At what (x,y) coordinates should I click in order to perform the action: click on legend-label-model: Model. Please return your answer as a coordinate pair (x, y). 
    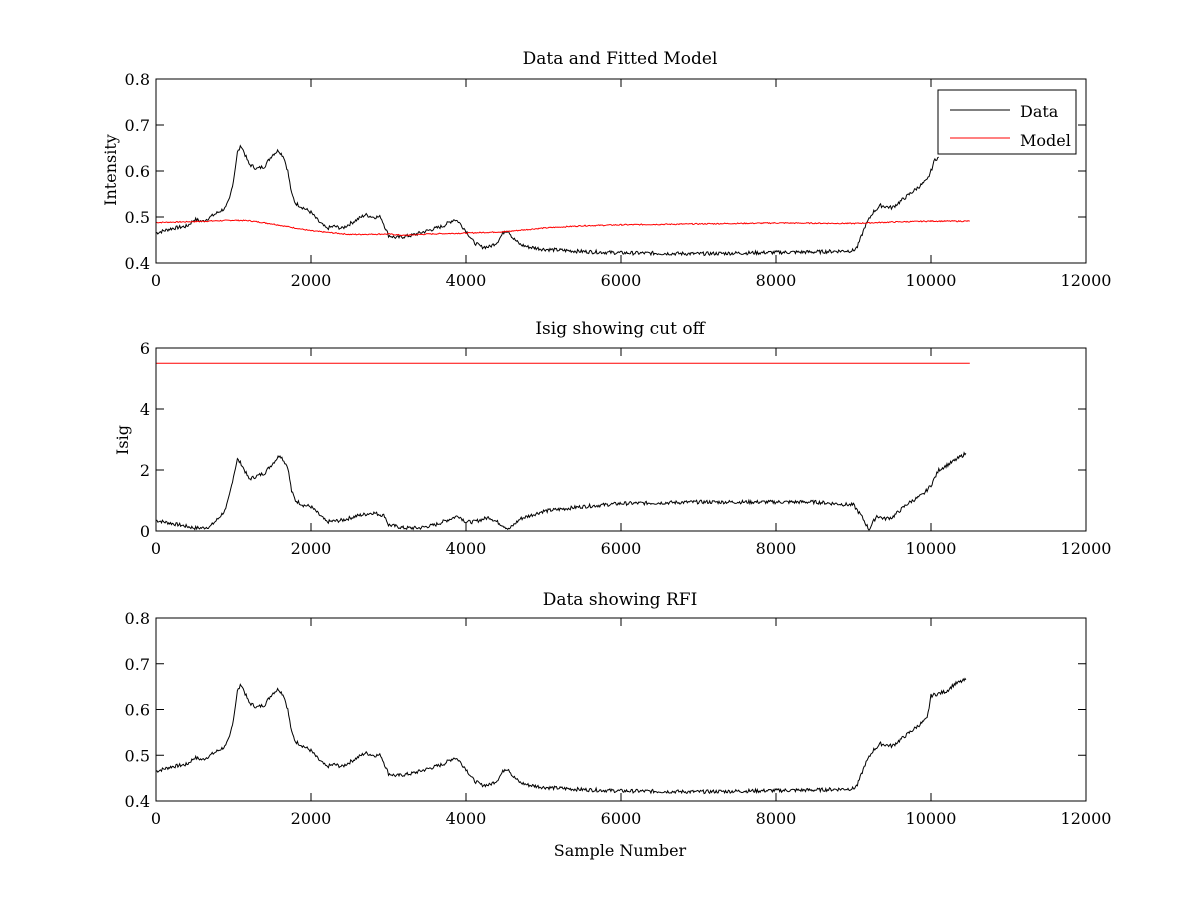
    Looking at the image, I should click on (1045, 140).